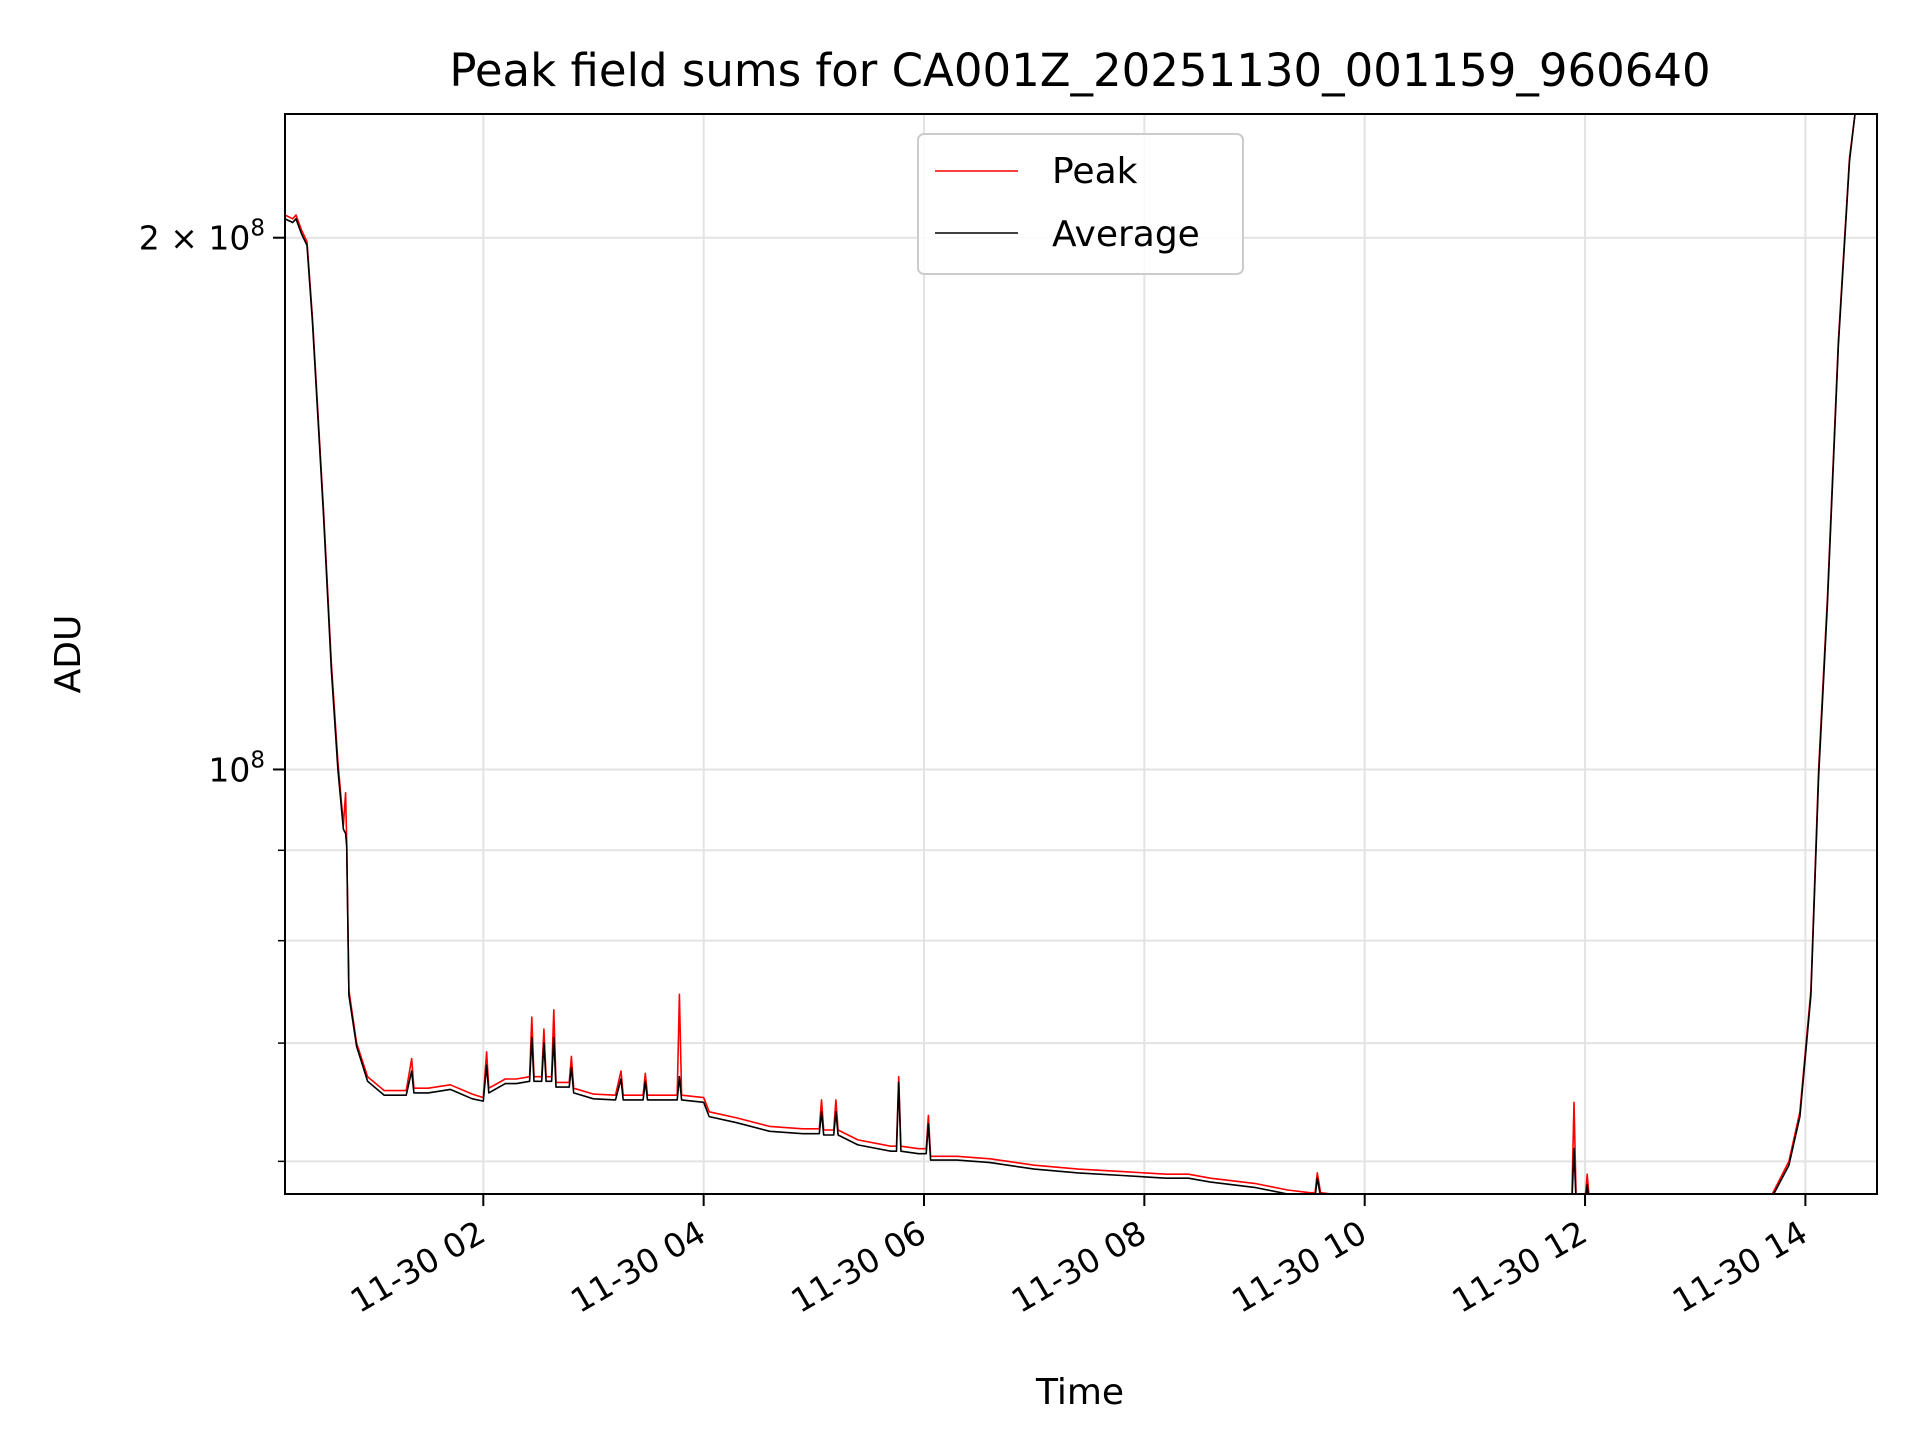 This screenshot has height=1440, width=1920. I want to click on y-axis-label: ADU, so click(68, 654).